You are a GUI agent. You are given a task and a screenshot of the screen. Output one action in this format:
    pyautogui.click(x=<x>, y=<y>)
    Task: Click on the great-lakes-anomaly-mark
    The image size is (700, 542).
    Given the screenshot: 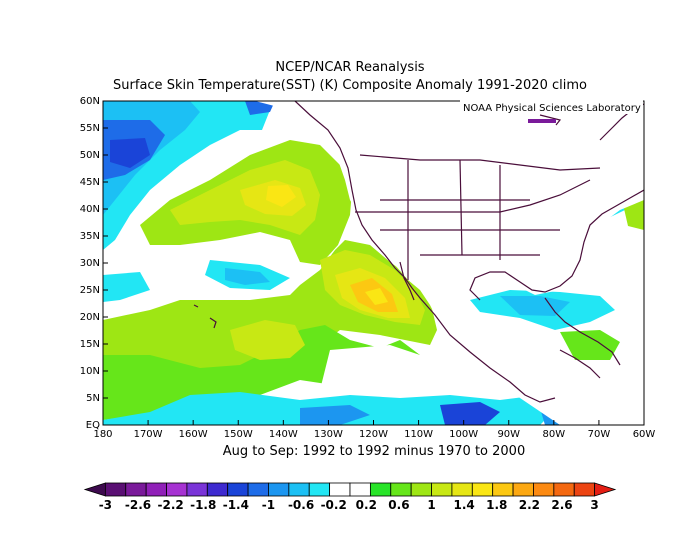 What is the action you would take?
    pyautogui.click(x=542, y=121)
    